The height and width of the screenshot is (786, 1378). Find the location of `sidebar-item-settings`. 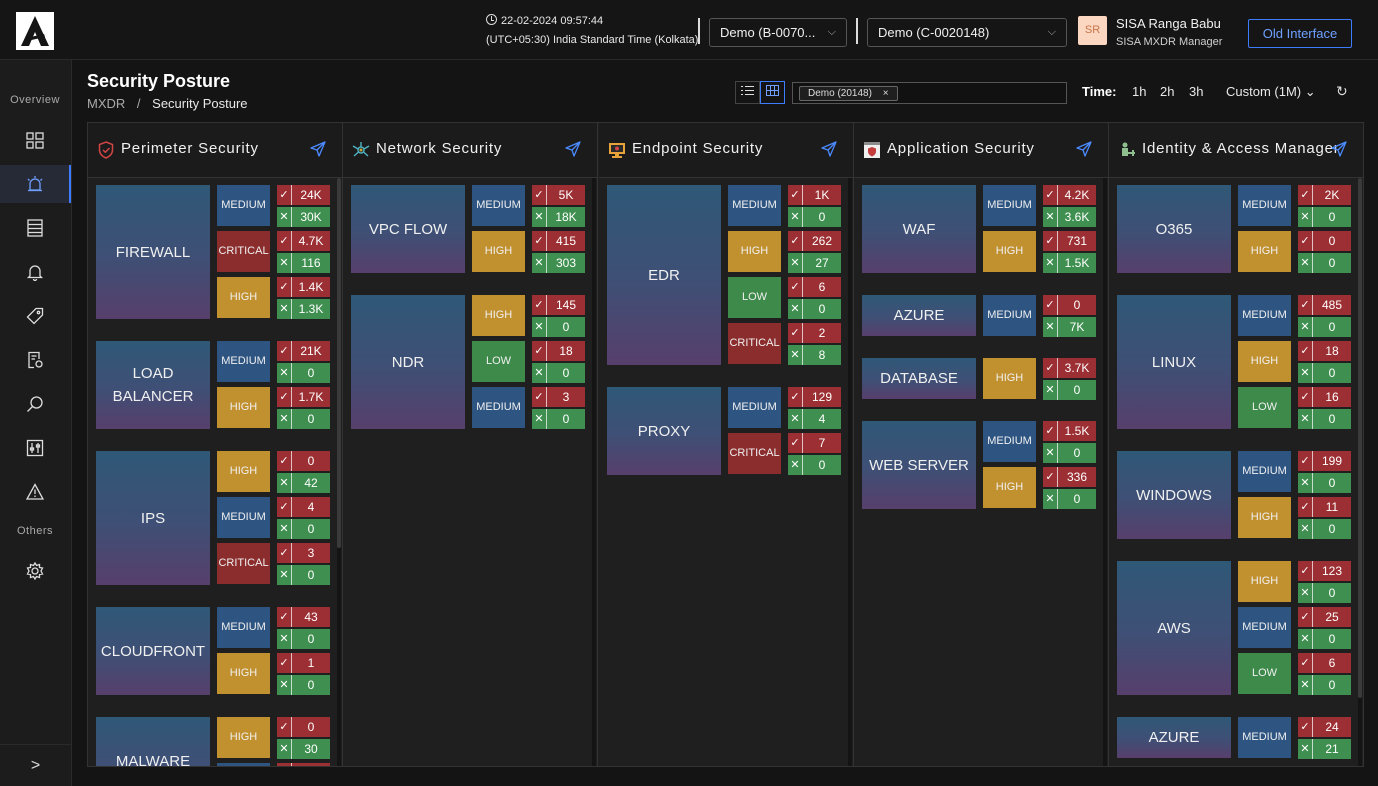

sidebar-item-settings is located at coordinates (35, 571).